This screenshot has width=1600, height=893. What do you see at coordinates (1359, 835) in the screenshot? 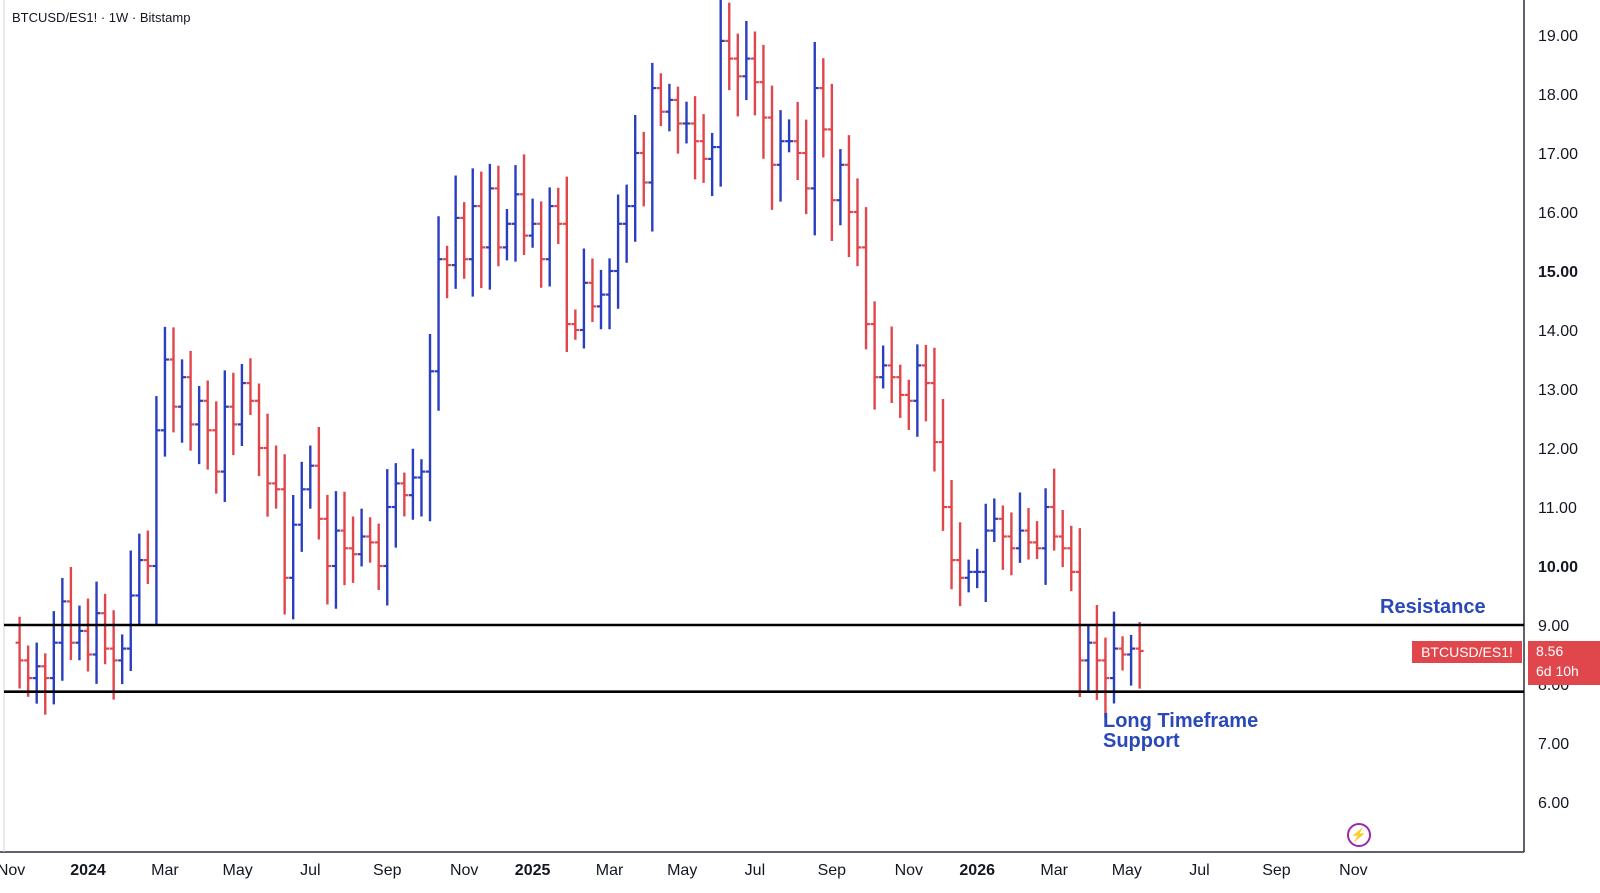
I see `lightning-icon: ⚡` at bounding box center [1359, 835].